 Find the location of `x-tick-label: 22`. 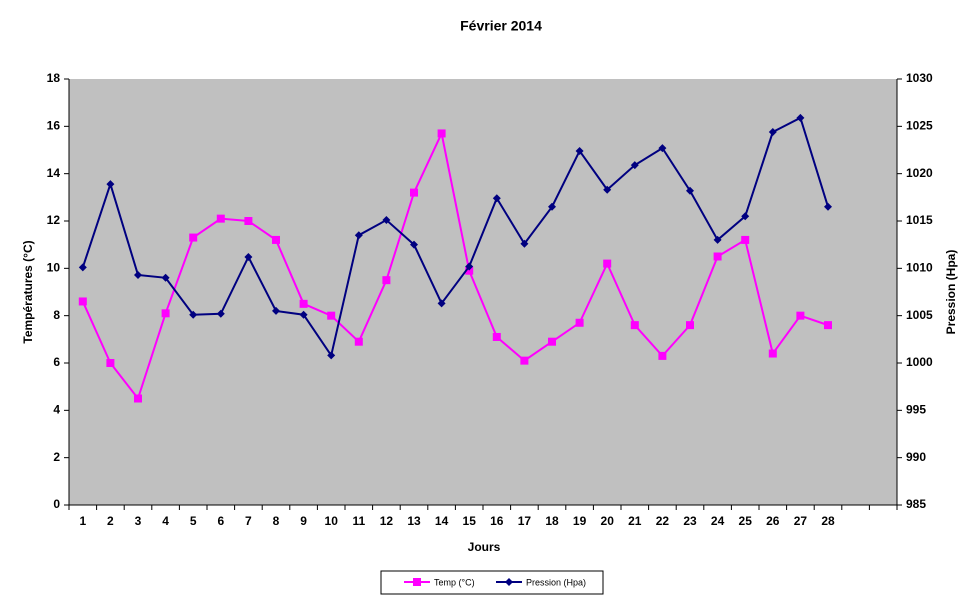

x-tick-label: 22 is located at coordinates (663, 521).